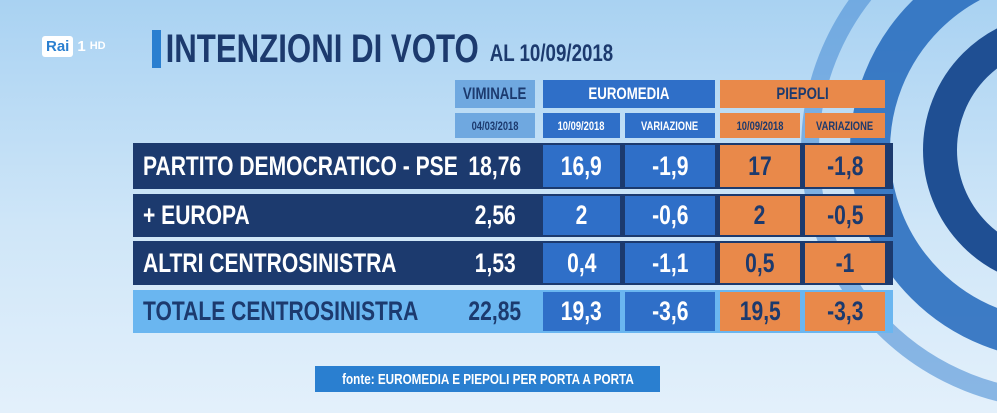 This screenshot has width=997, height=413. I want to click on row-label: + EUROPA, so click(294, 215).